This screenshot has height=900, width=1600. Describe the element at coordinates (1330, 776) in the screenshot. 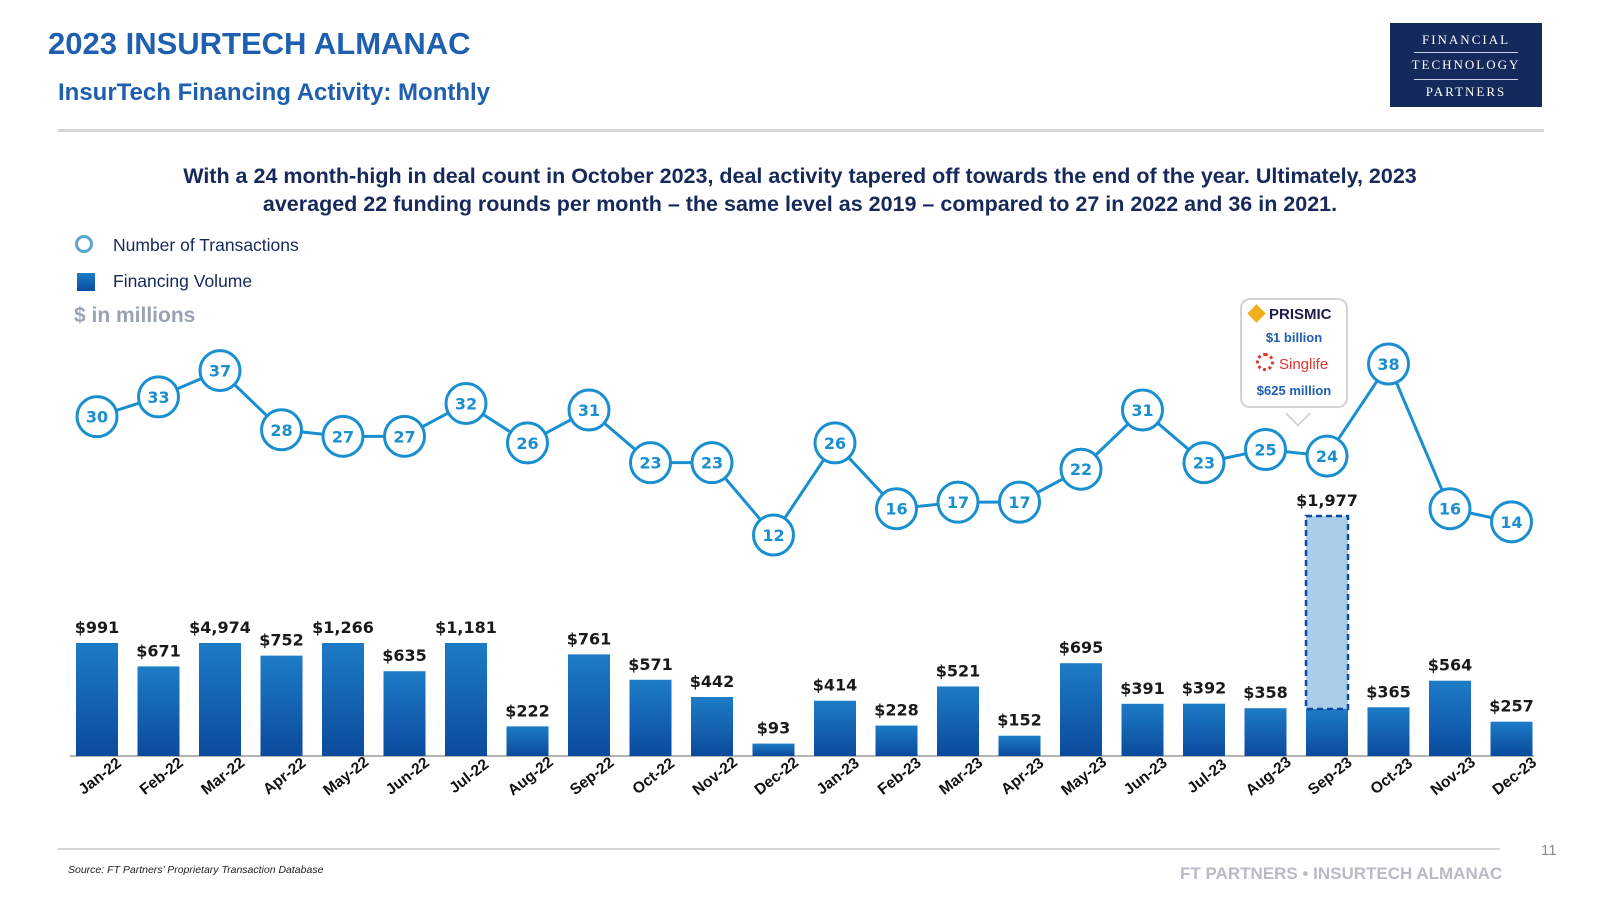

I see `x-tick-label: Sep-23` at that location.